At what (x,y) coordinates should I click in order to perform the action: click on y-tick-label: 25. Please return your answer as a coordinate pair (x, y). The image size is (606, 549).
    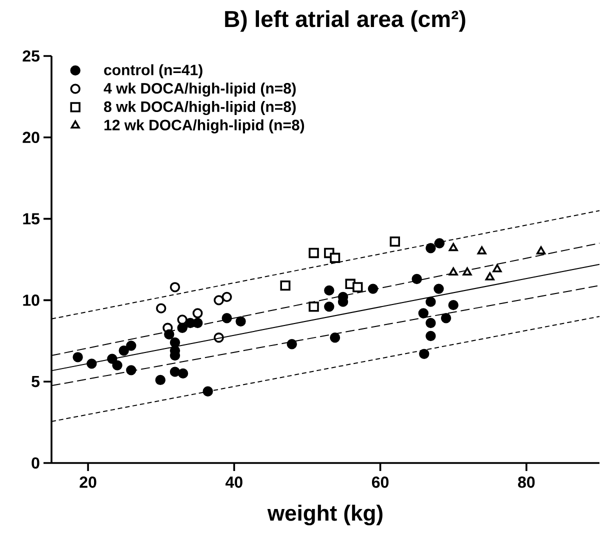
    Looking at the image, I should click on (31, 56).